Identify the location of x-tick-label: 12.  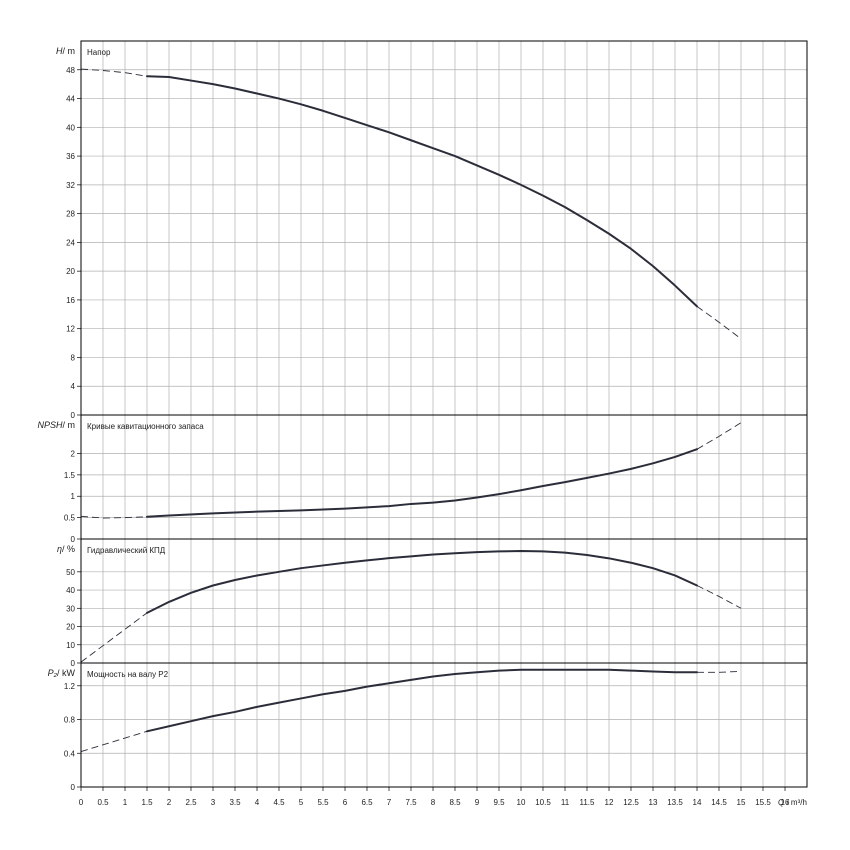
(609, 802).